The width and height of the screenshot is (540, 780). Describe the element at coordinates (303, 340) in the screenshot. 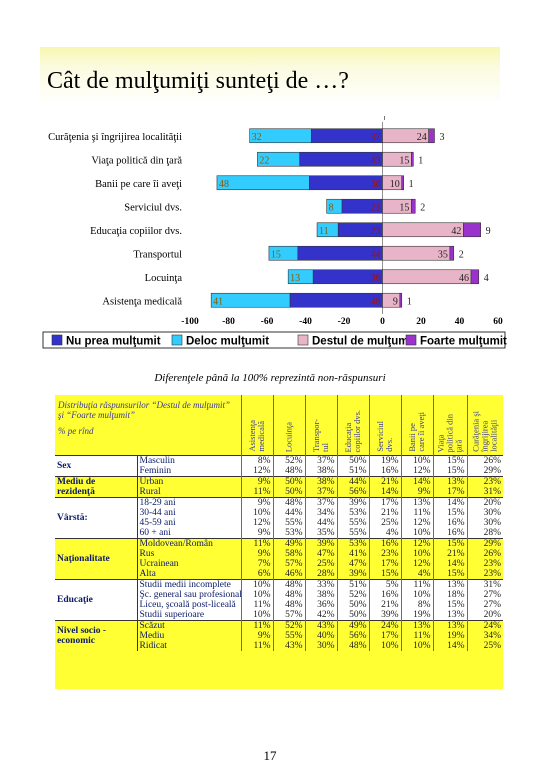

I see `legend-swatch` at that location.